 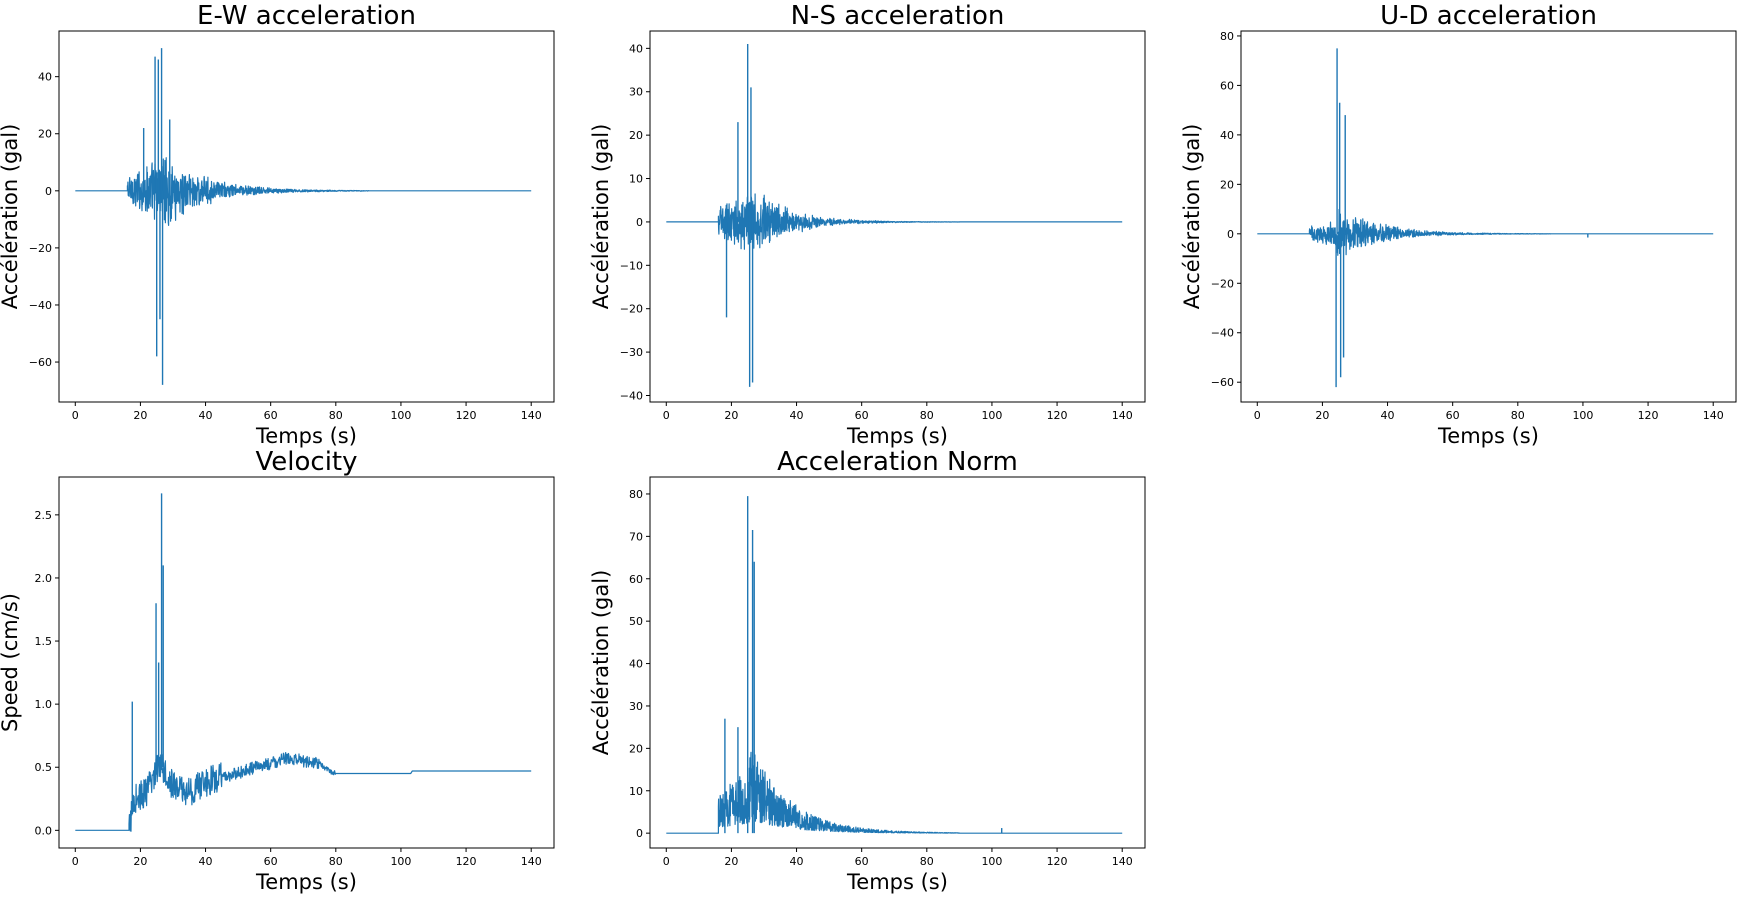 I want to click on y-tick-label: −10, so click(x=631, y=265).